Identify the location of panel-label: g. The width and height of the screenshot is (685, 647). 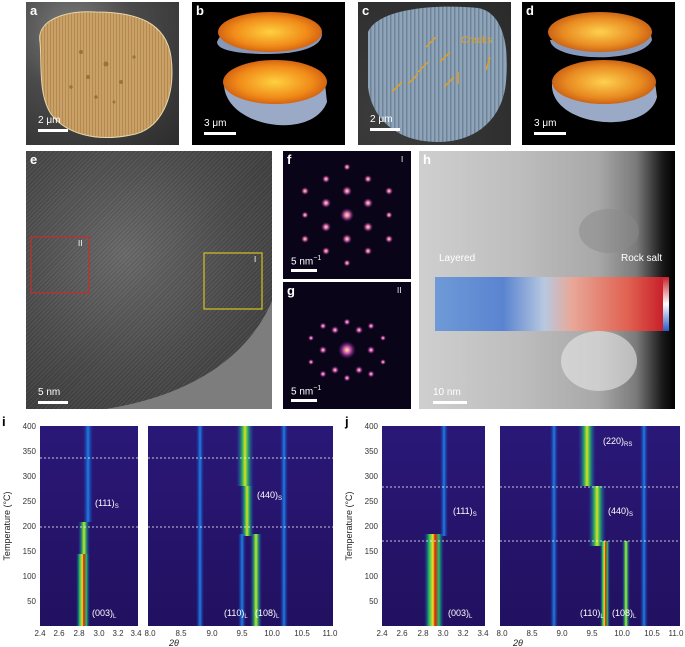
(291, 290).